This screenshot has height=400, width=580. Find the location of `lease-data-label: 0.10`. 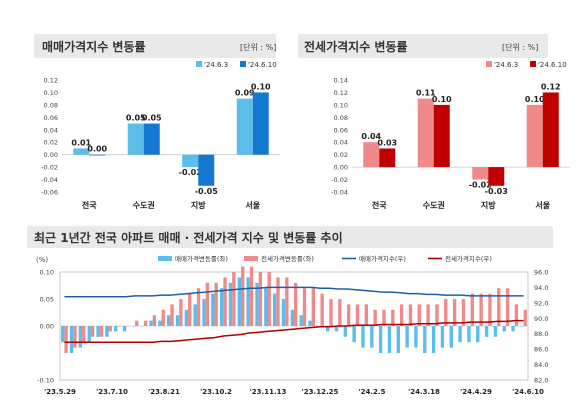

lease-data-label: 0.10 is located at coordinates (535, 99).